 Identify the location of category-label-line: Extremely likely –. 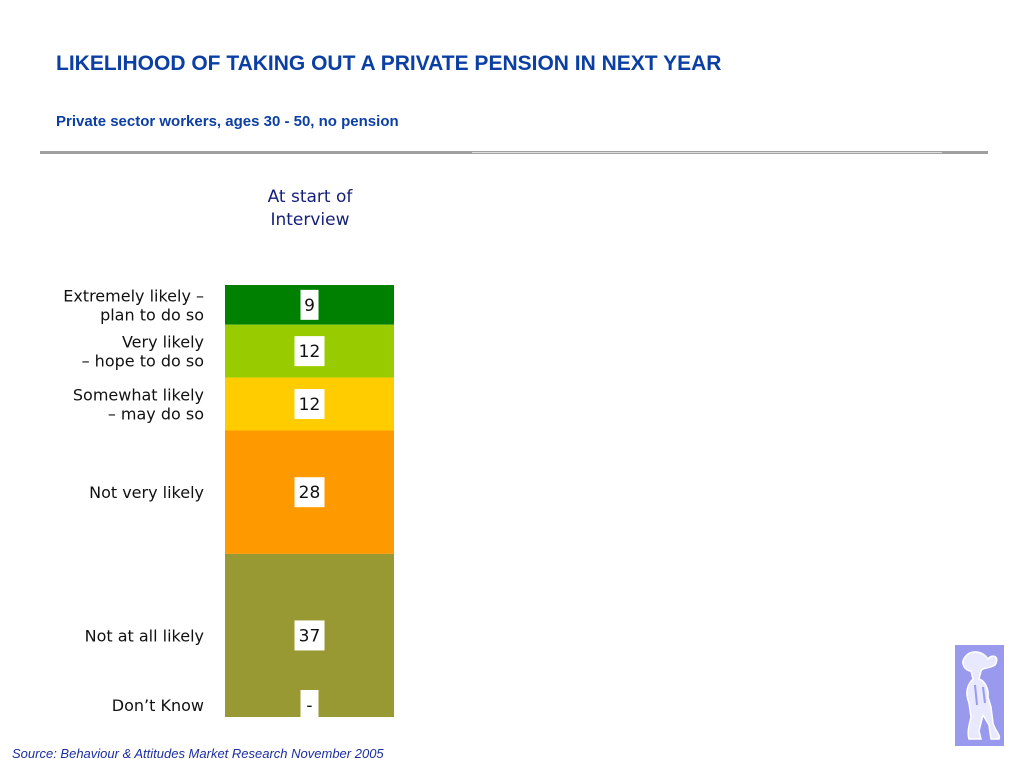
(133, 295).